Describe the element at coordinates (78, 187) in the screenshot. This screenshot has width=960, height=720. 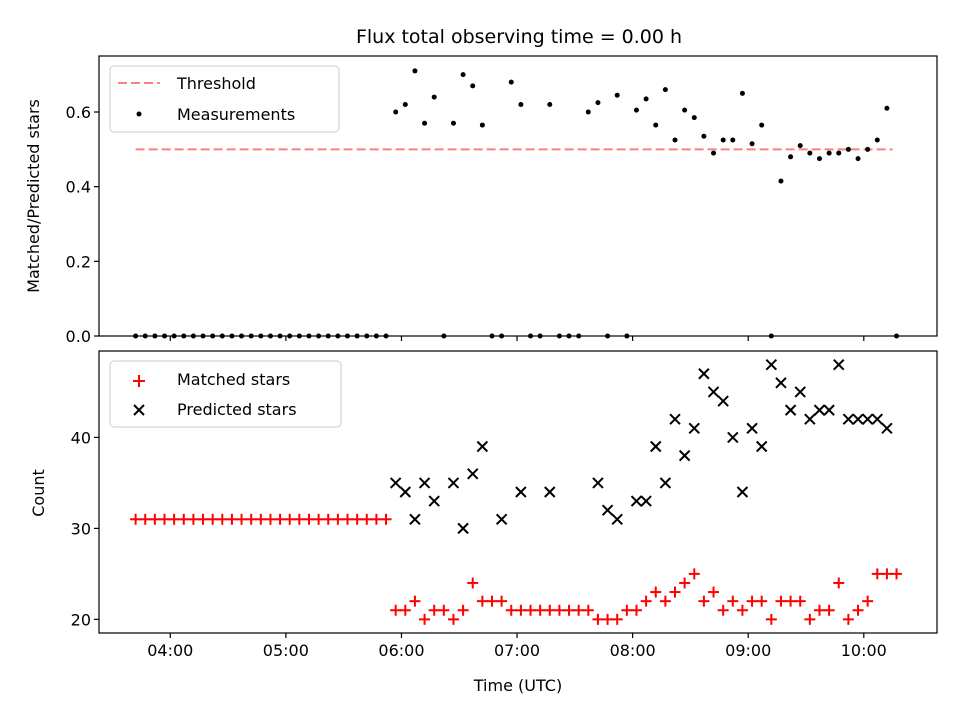
I see `top-y-tick-label: 0.4` at that location.